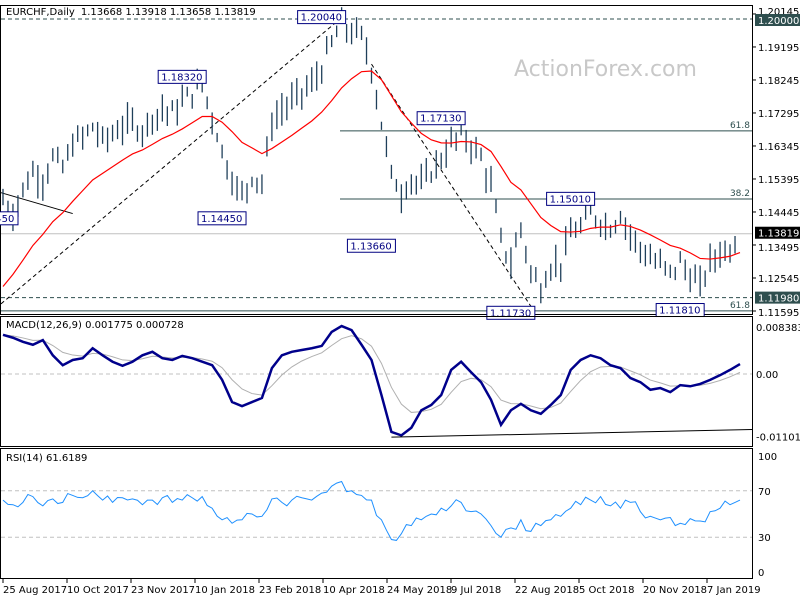 This screenshot has width=800, height=600. I want to click on price-annotation: 1.13660, so click(371, 245).